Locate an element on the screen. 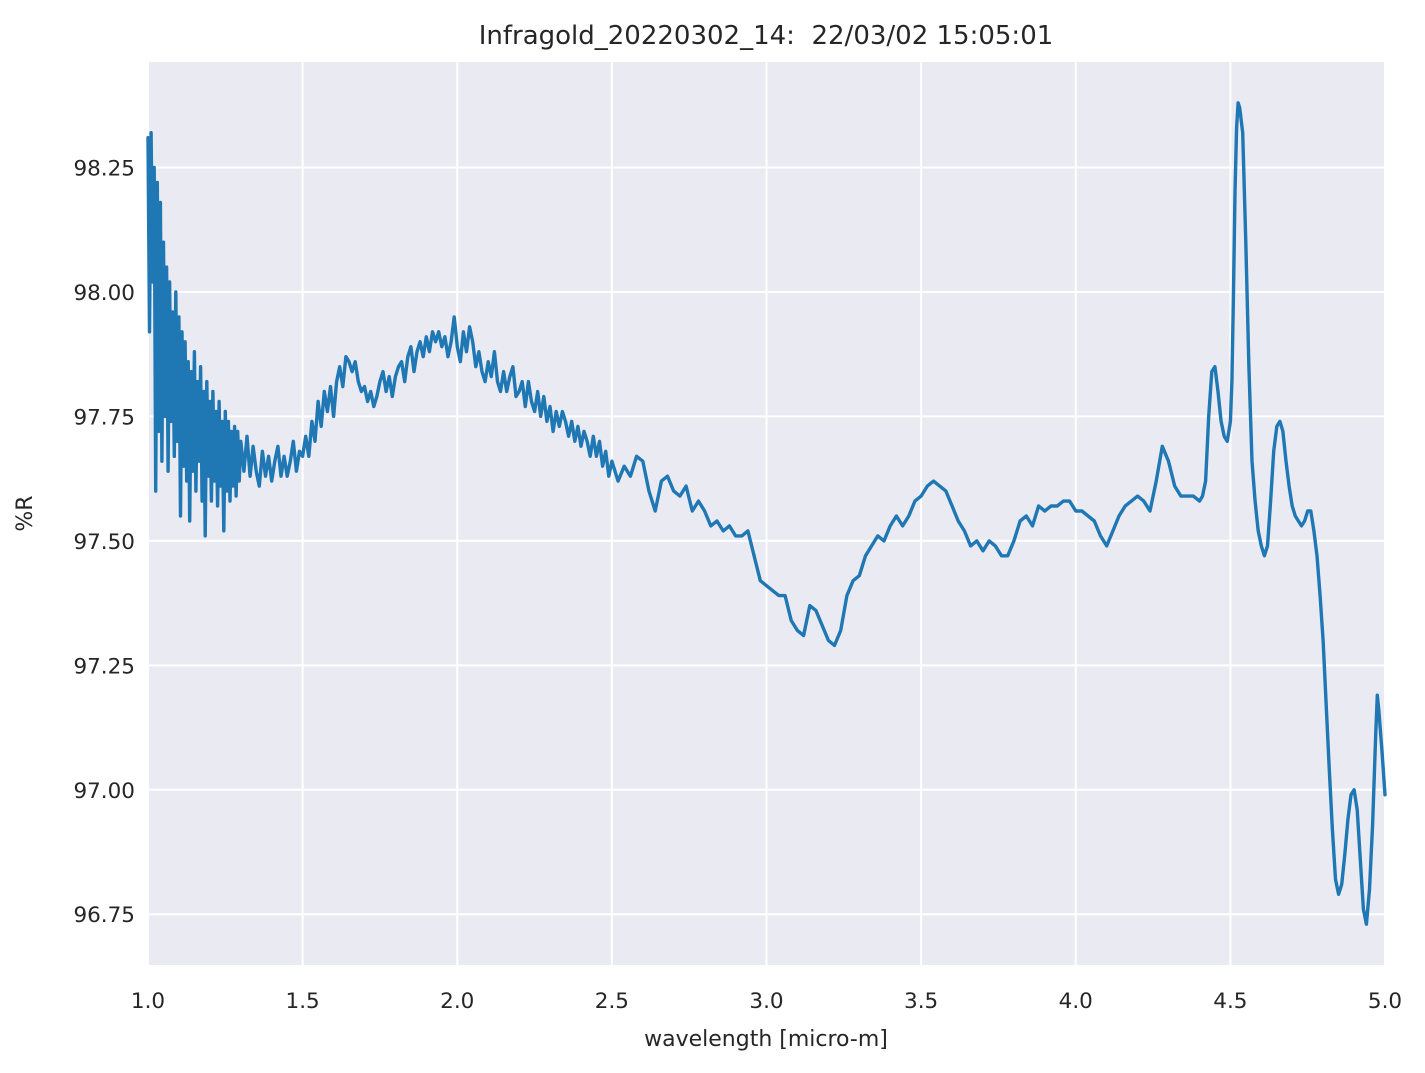 Image resolution: width=1425 pixels, height=1073 pixels. y-tick-label: 97.00 is located at coordinates (104, 791).